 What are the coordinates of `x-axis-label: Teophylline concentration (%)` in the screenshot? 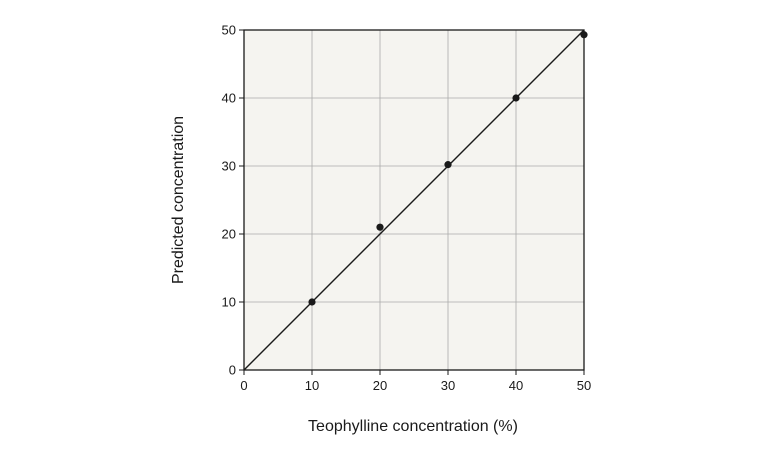 It's located at (413, 426).